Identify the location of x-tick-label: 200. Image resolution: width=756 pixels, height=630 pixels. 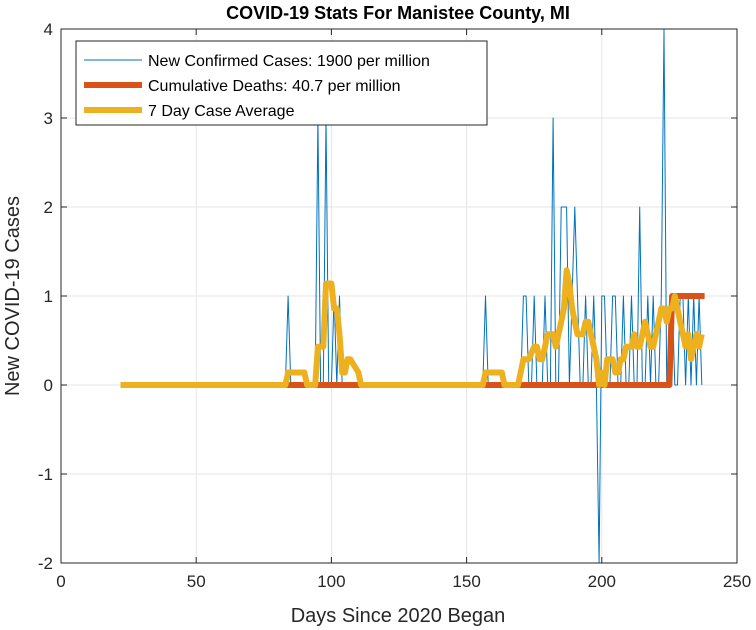
(602, 581).